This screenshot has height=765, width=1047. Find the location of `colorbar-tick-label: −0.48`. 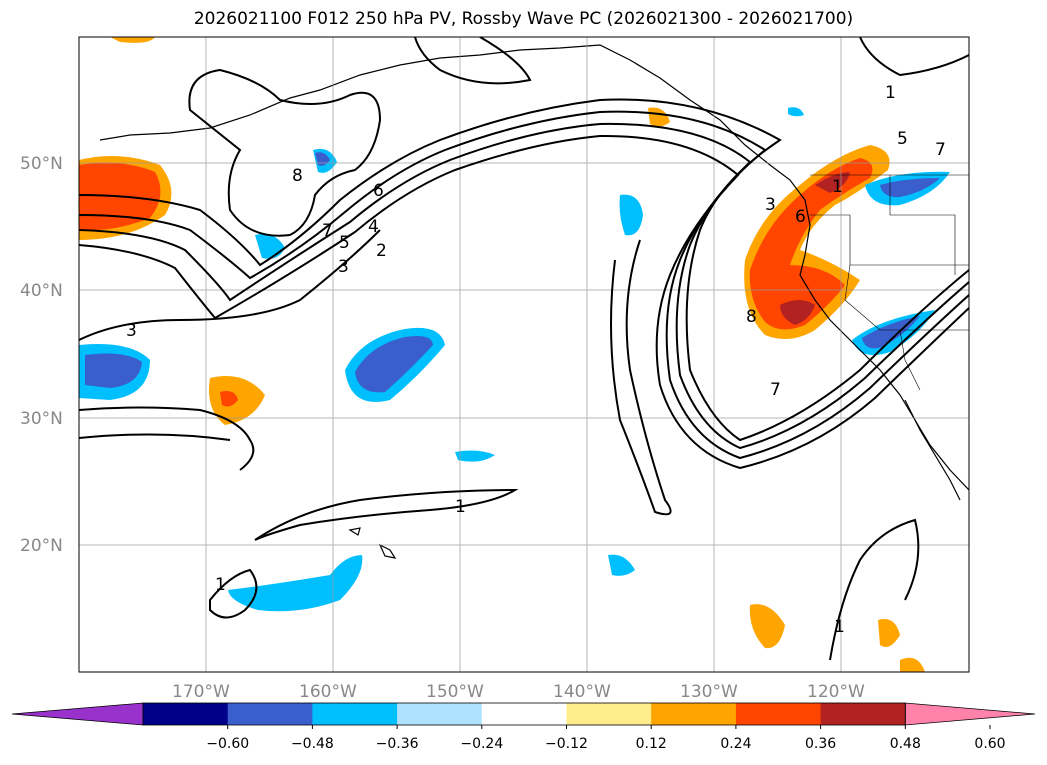

colorbar-tick-label: −0.48 is located at coordinates (312, 744).